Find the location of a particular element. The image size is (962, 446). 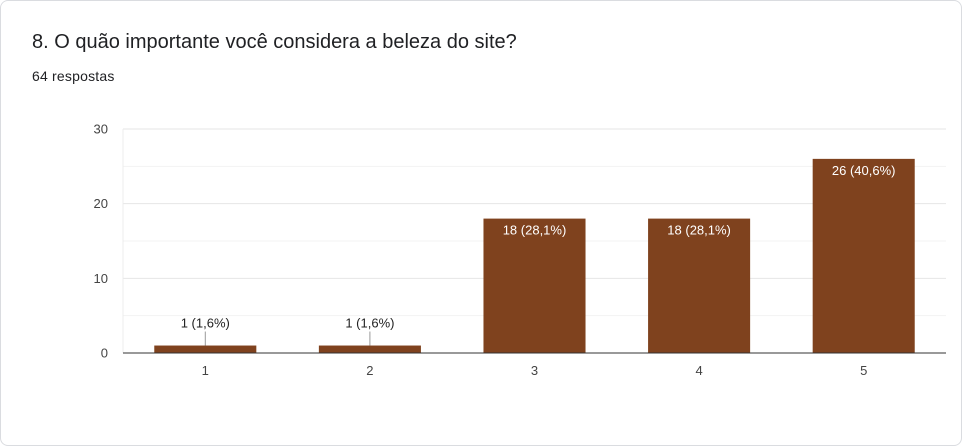

data-label-1: 1 (1,6%) is located at coordinates (205, 323).